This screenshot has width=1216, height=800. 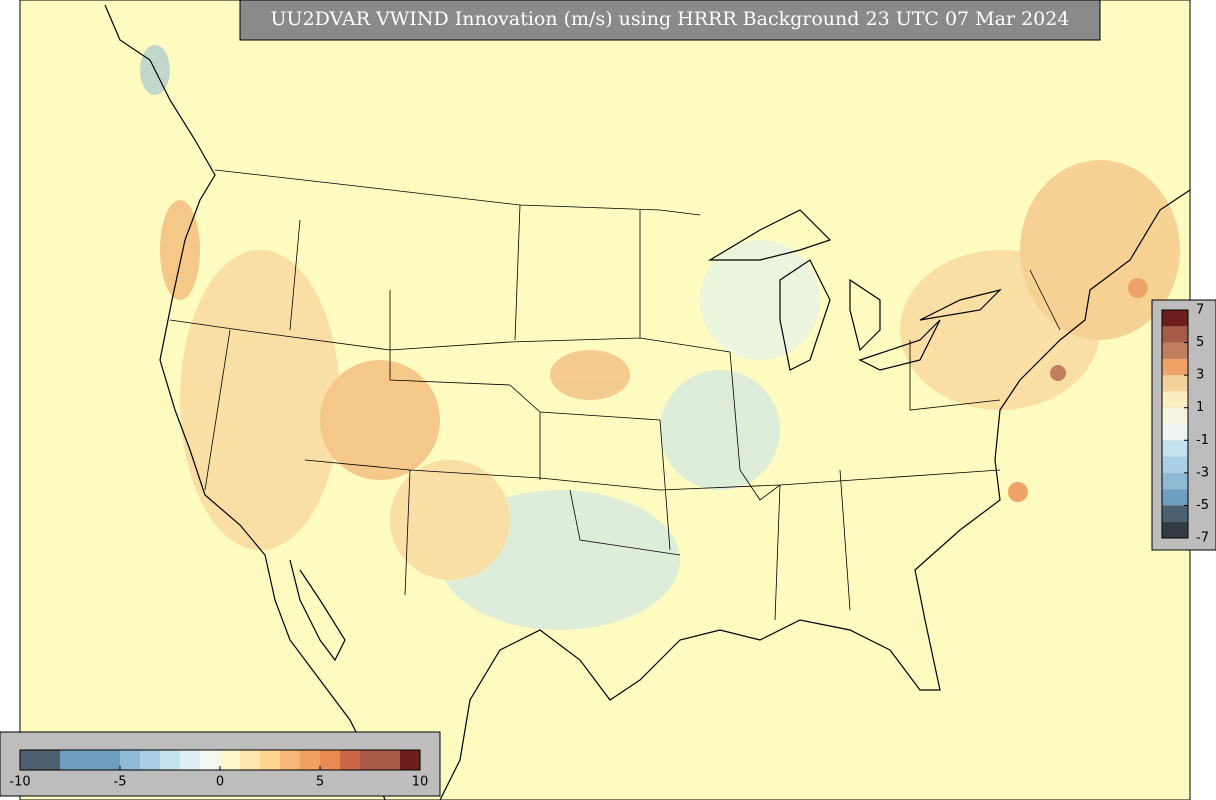 I want to click on colorbar-tick-label: 0, so click(x=220, y=782).